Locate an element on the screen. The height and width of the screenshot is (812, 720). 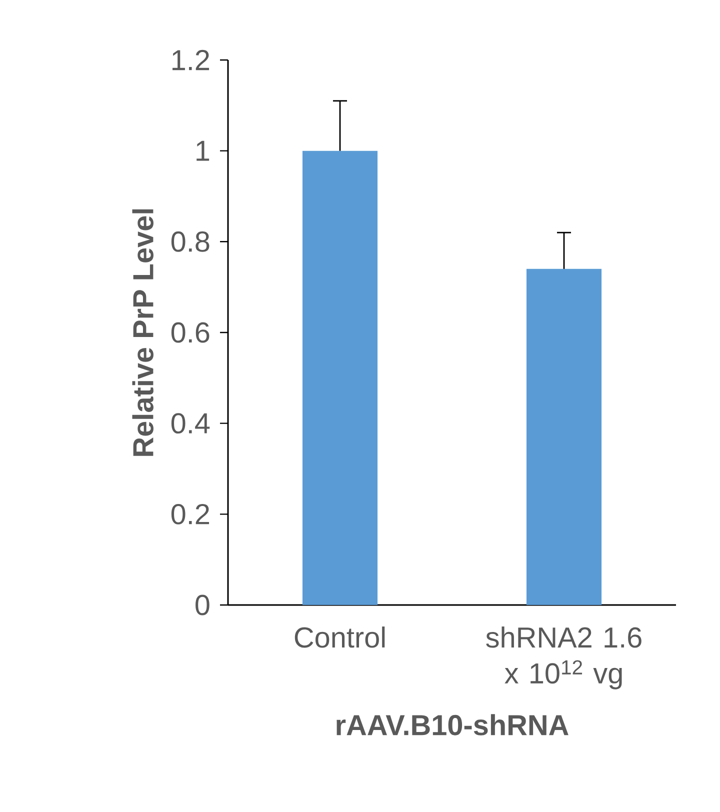
y-tick-label: 0.8 is located at coordinates (190, 241).